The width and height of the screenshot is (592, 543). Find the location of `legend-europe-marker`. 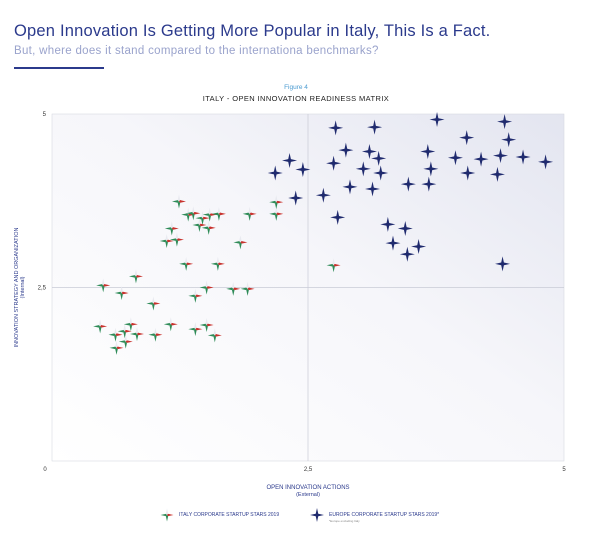

legend-europe-marker is located at coordinates (317, 515).